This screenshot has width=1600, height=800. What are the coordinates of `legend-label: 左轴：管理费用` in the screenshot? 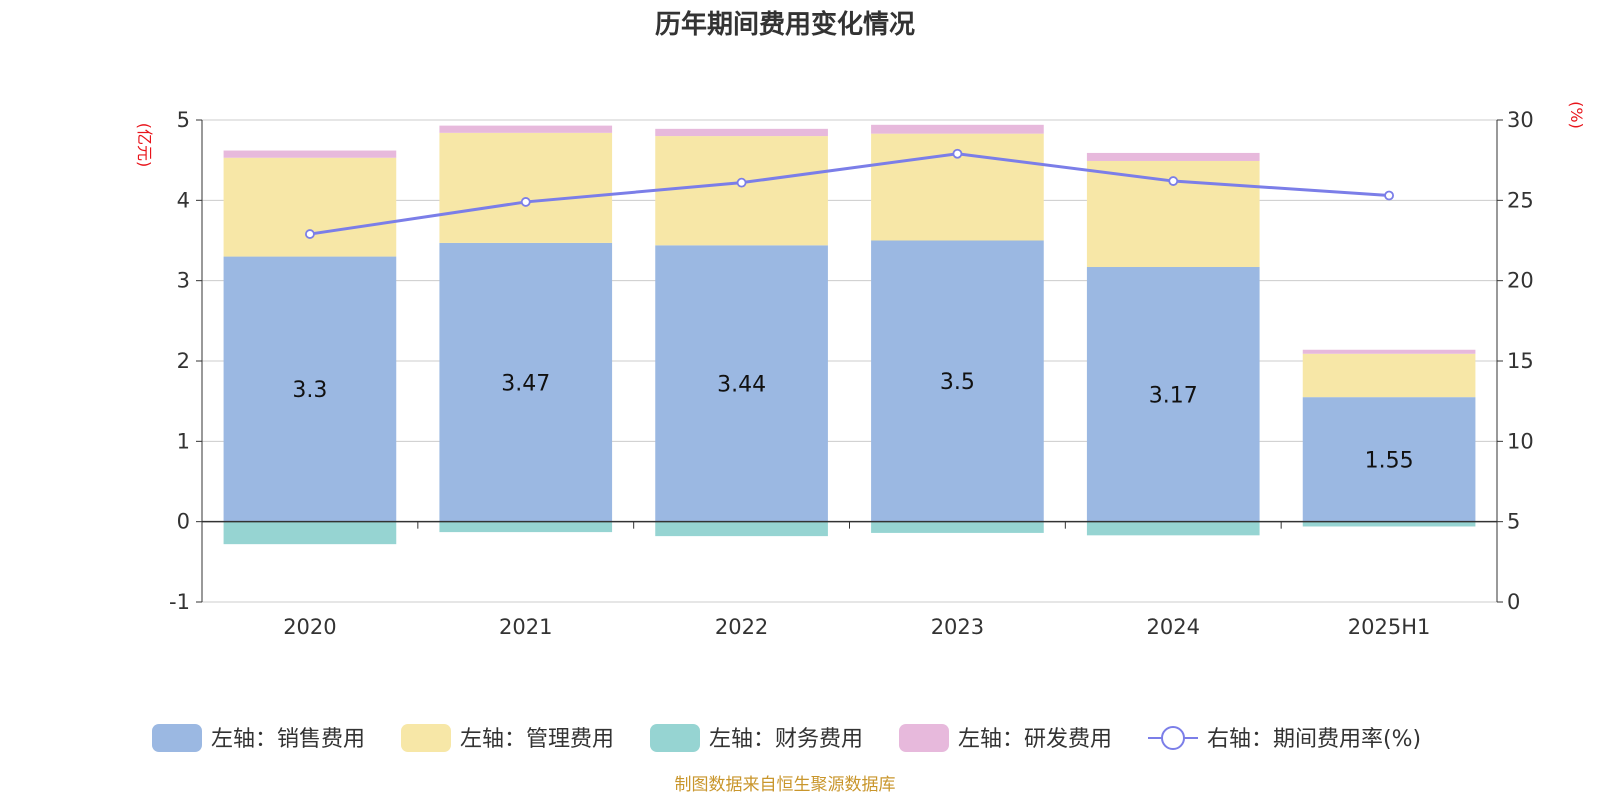 It's located at (537, 739).